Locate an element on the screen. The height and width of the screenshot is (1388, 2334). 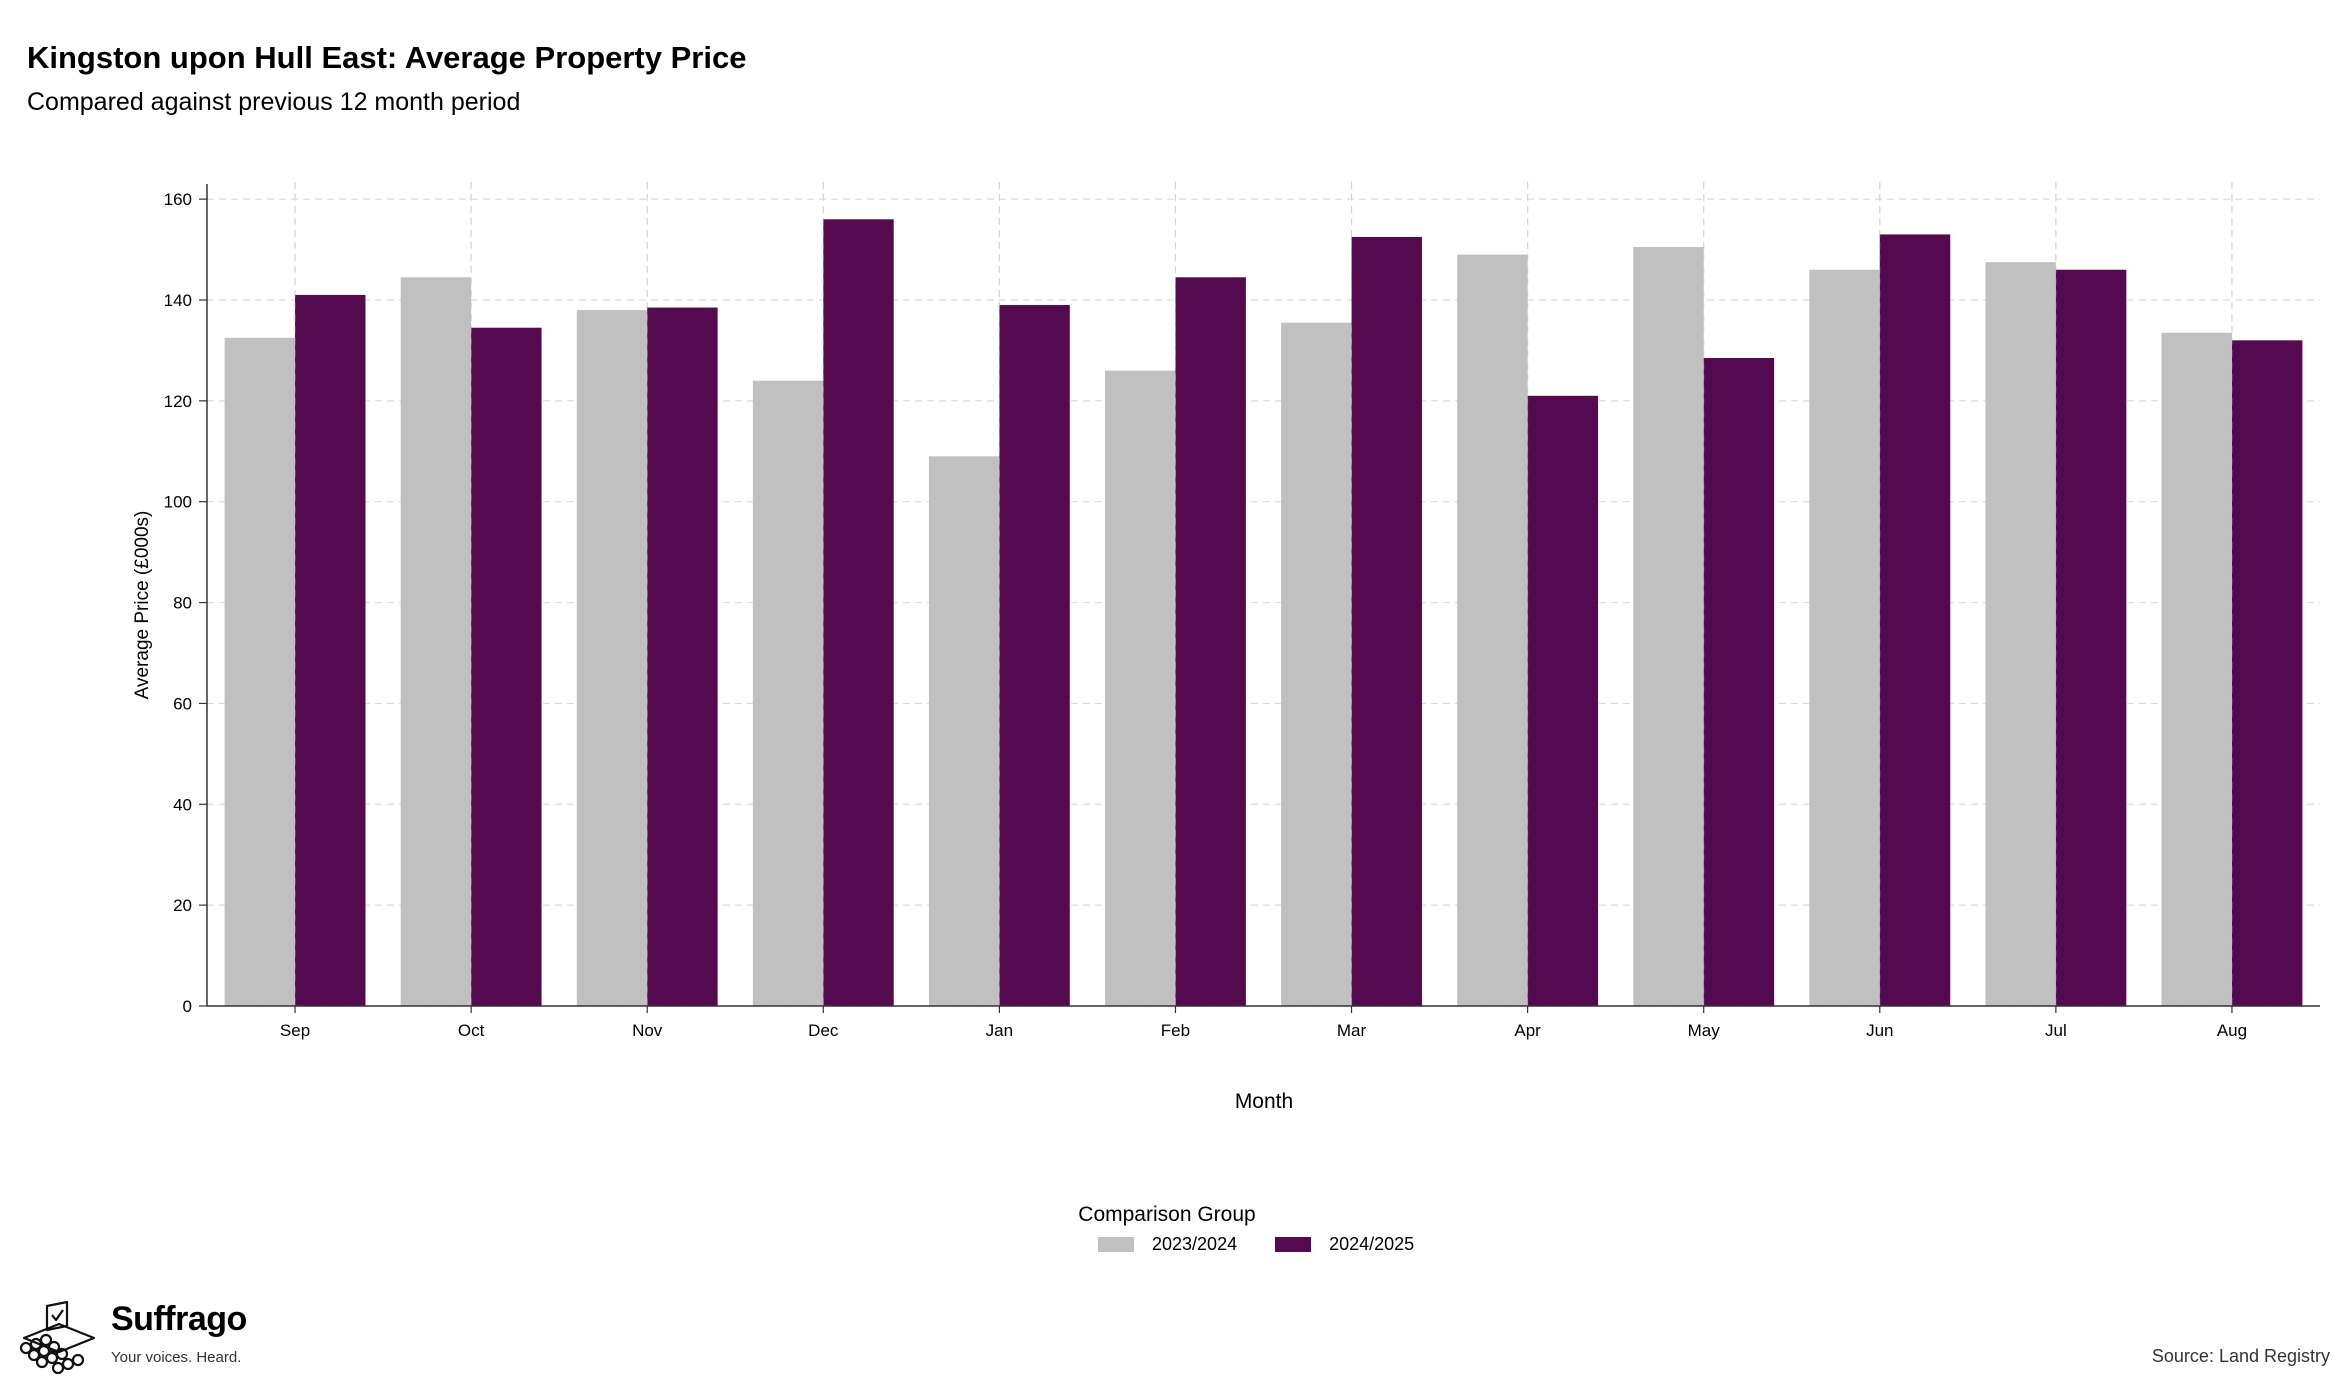
y-axis-title: Average Price (£000s) is located at coordinates (142, 605).